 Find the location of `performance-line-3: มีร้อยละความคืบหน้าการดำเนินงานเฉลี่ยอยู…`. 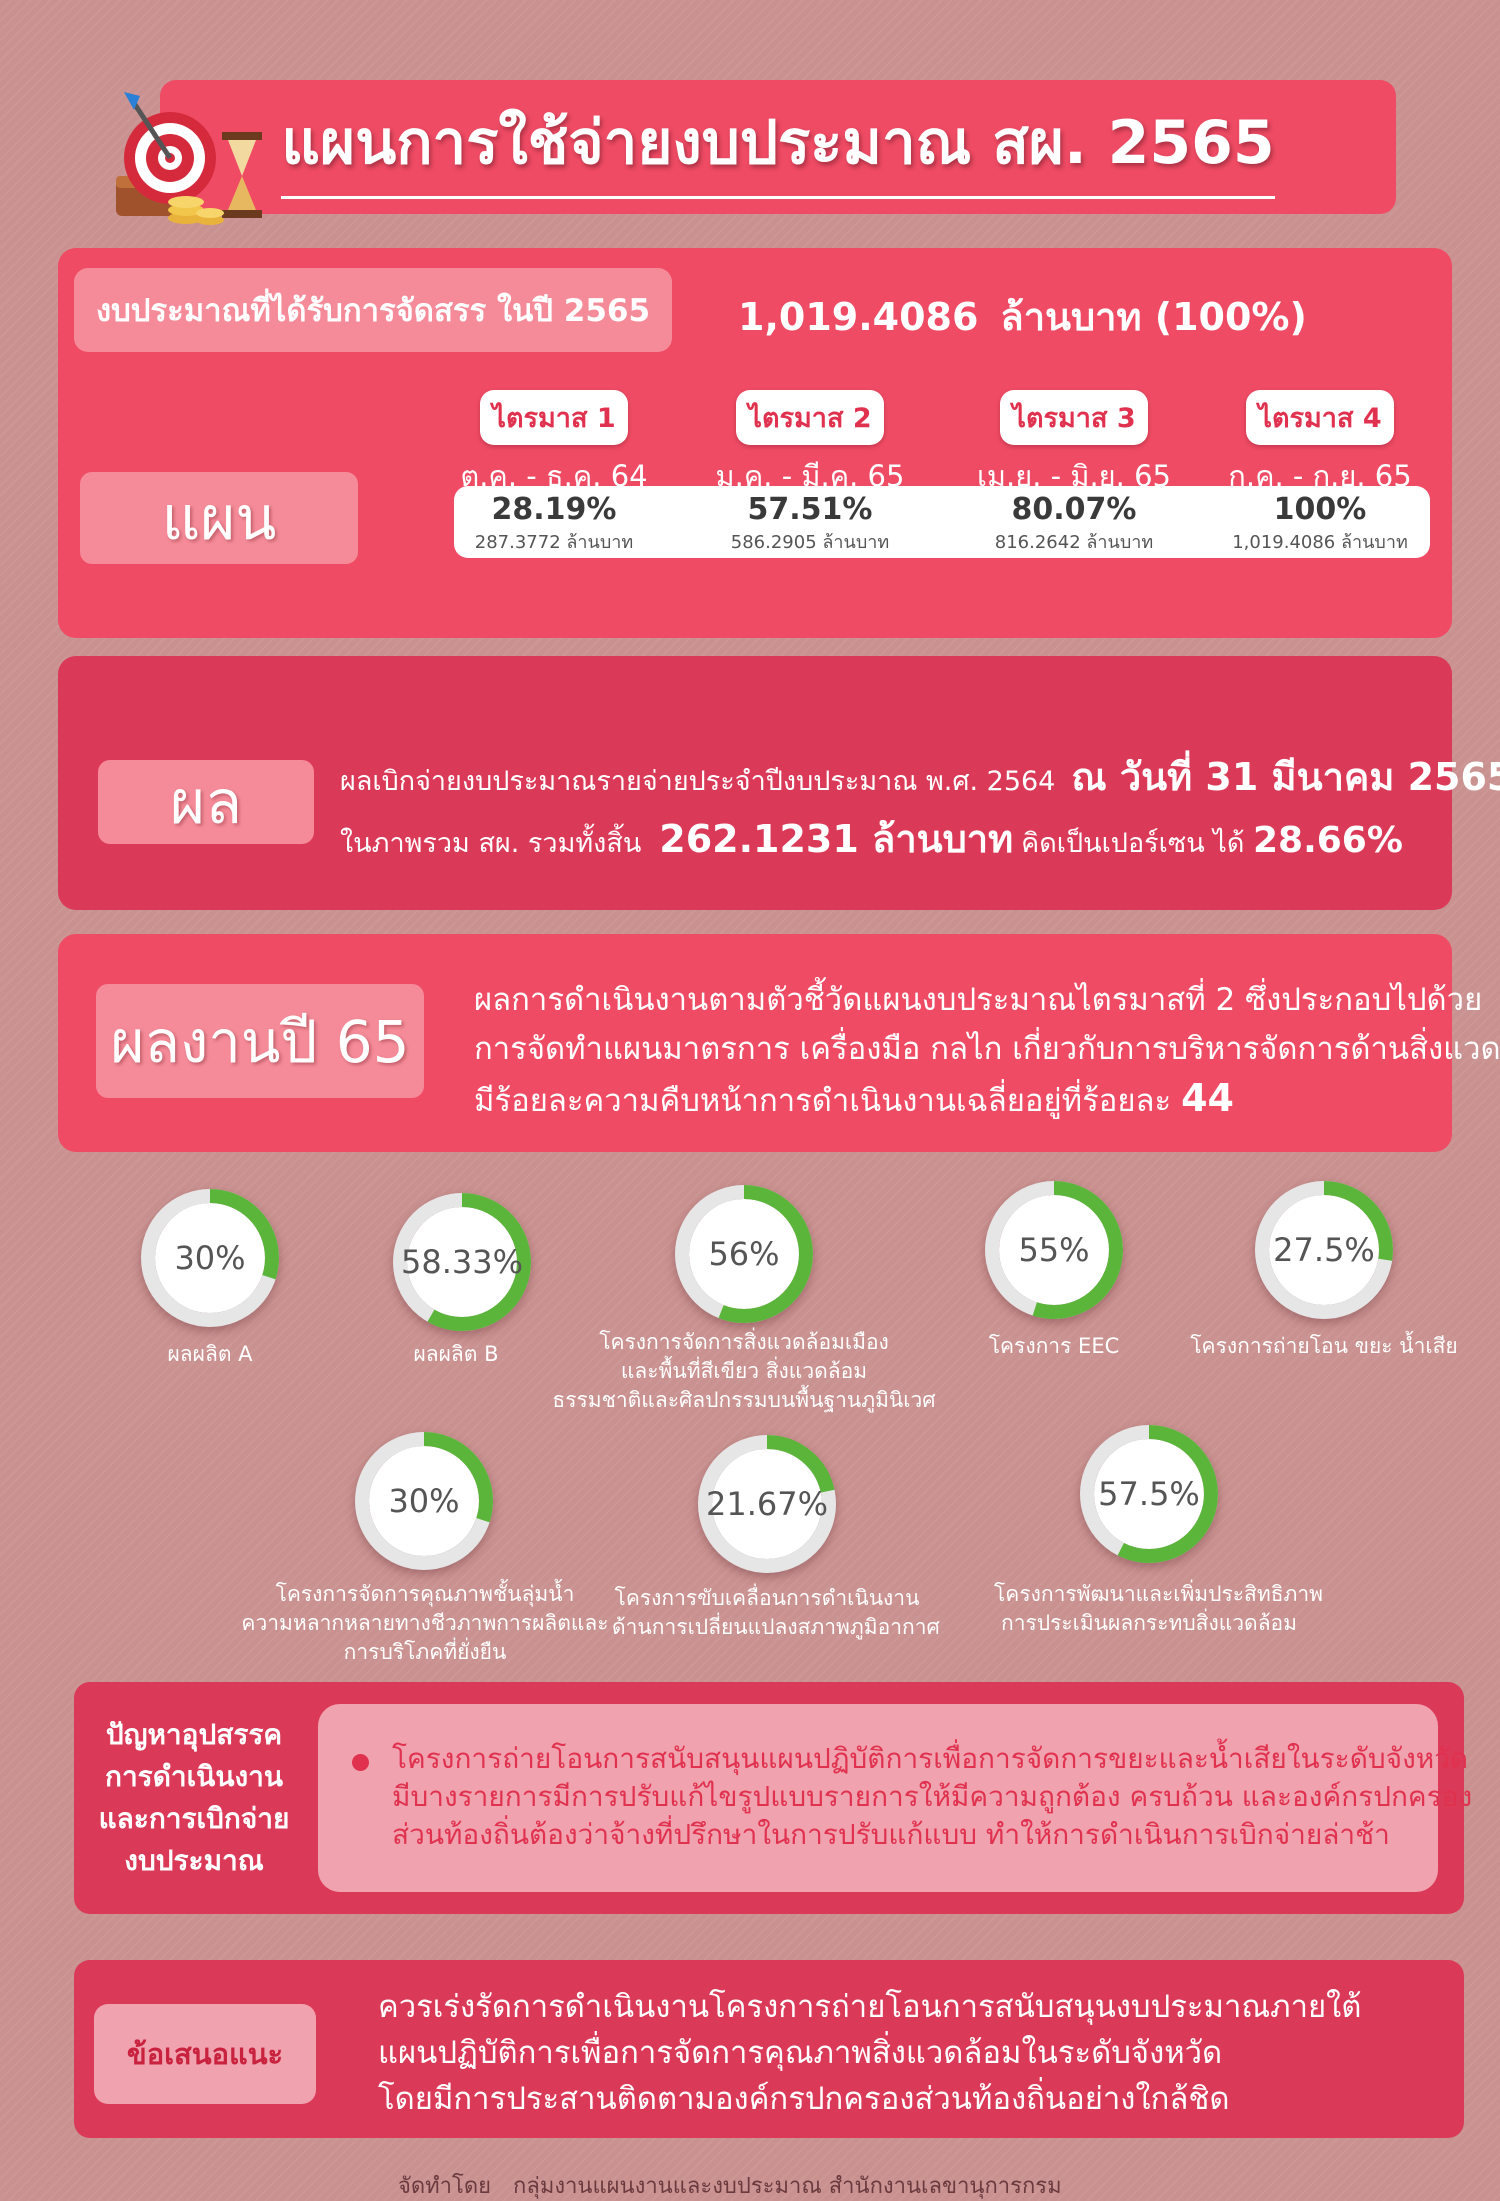

performance-line-3: มีร้อยละความคืบหน้าการดำเนินงานเฉลี่ยอยู… is located at coordinates (987, 1100).